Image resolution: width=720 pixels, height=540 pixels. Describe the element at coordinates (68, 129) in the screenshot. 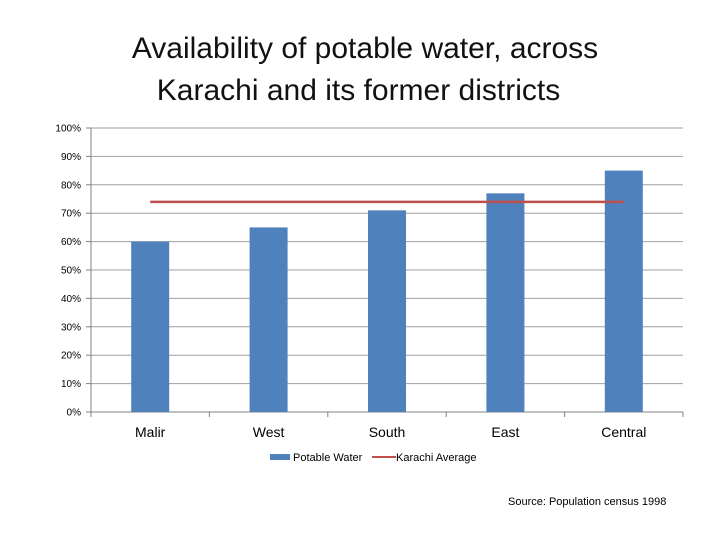

I see `y-tick-label: 100%` at that location.